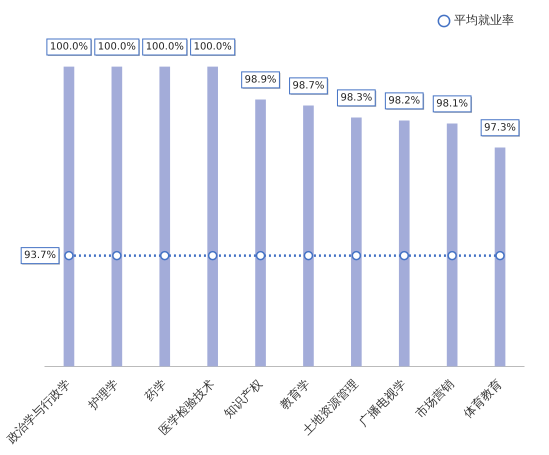 The width and height of the screenshot is (549, 455). What do you see at coordinates (500, 128) in the screenshot?
I see `data-label: 97.3%` at bounding box center [500, 128].